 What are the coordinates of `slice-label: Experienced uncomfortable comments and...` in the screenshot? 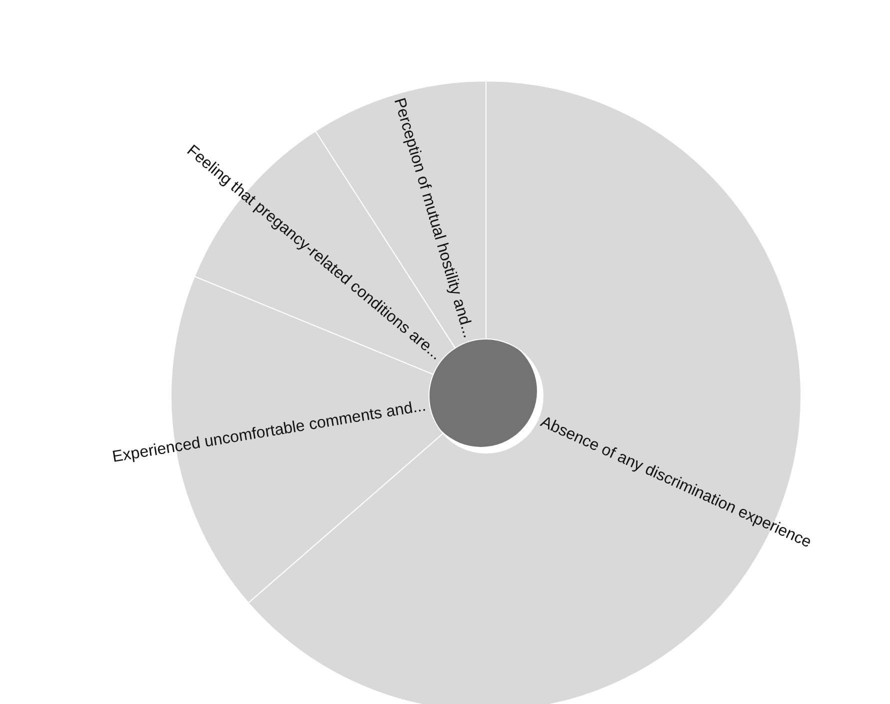 It's located at (269, 432).